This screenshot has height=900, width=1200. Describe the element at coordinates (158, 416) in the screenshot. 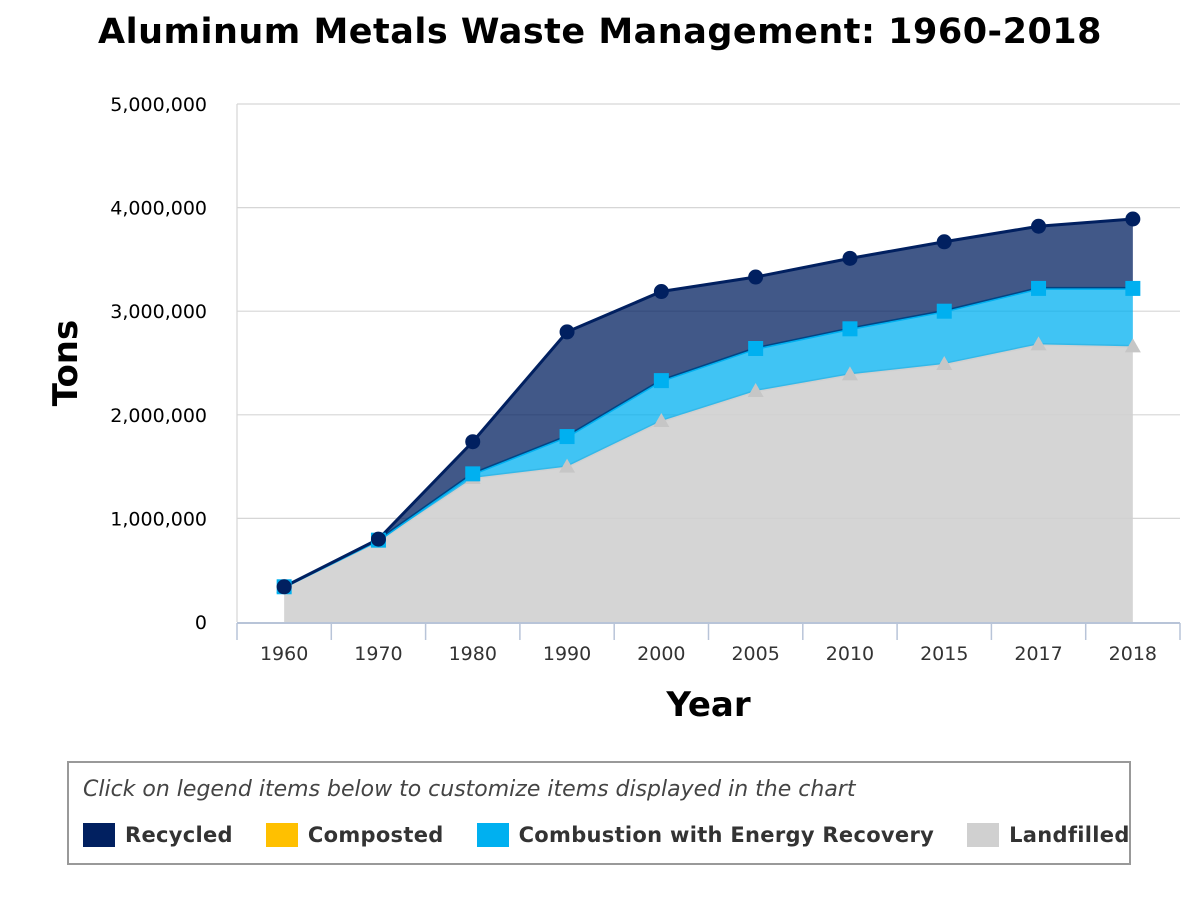

I see `y-tick-label: 2,000,000` at that location.